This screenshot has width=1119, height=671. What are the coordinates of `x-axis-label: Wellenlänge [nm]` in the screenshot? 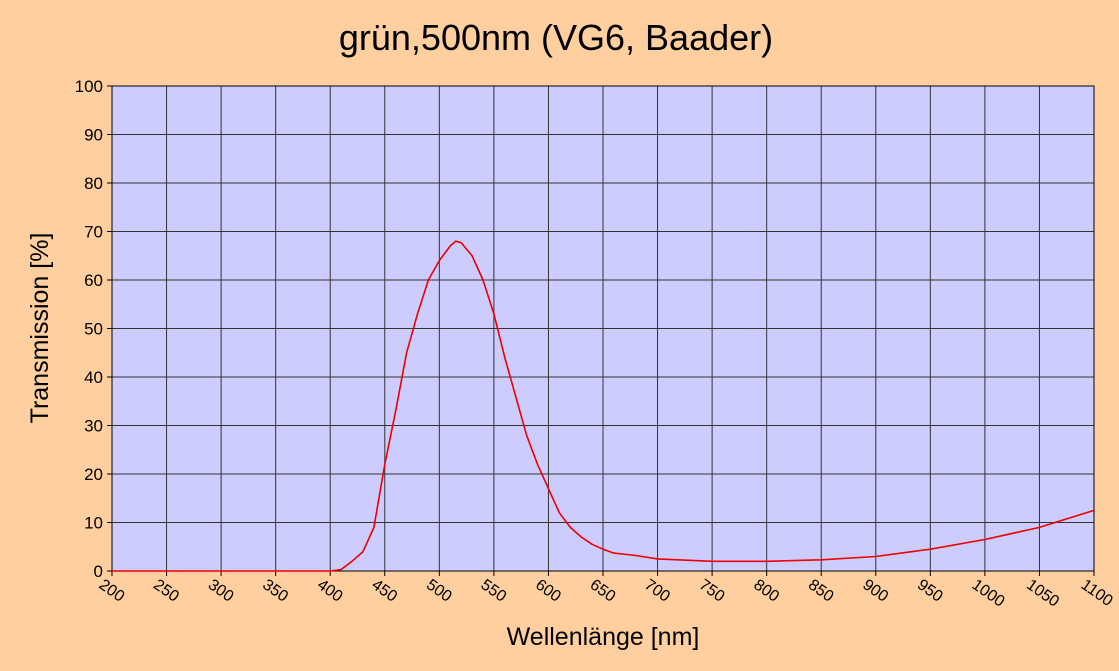 It's located at (603, 637).